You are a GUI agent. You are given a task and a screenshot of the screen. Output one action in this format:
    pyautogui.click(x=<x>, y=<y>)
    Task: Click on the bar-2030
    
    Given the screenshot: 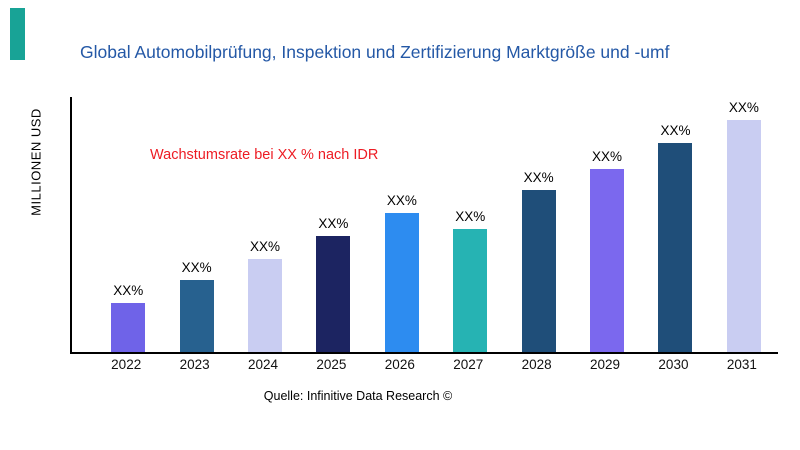 What is the action you would take?
    pyautogui.click(x=675, y=247)
    